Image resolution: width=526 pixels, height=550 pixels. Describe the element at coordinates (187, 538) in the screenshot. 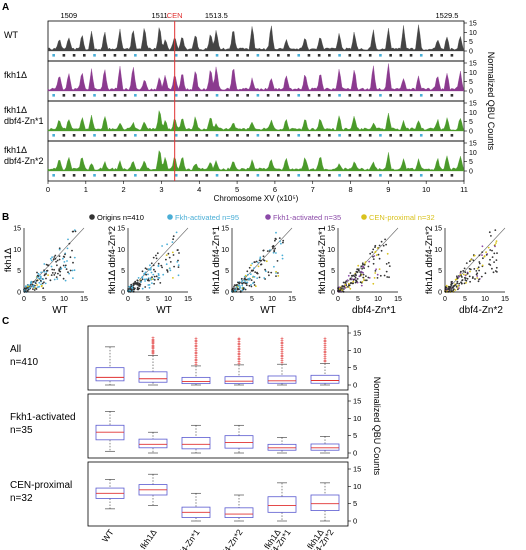

I see `box-x-label: dbf4-Zn*1` at that location.